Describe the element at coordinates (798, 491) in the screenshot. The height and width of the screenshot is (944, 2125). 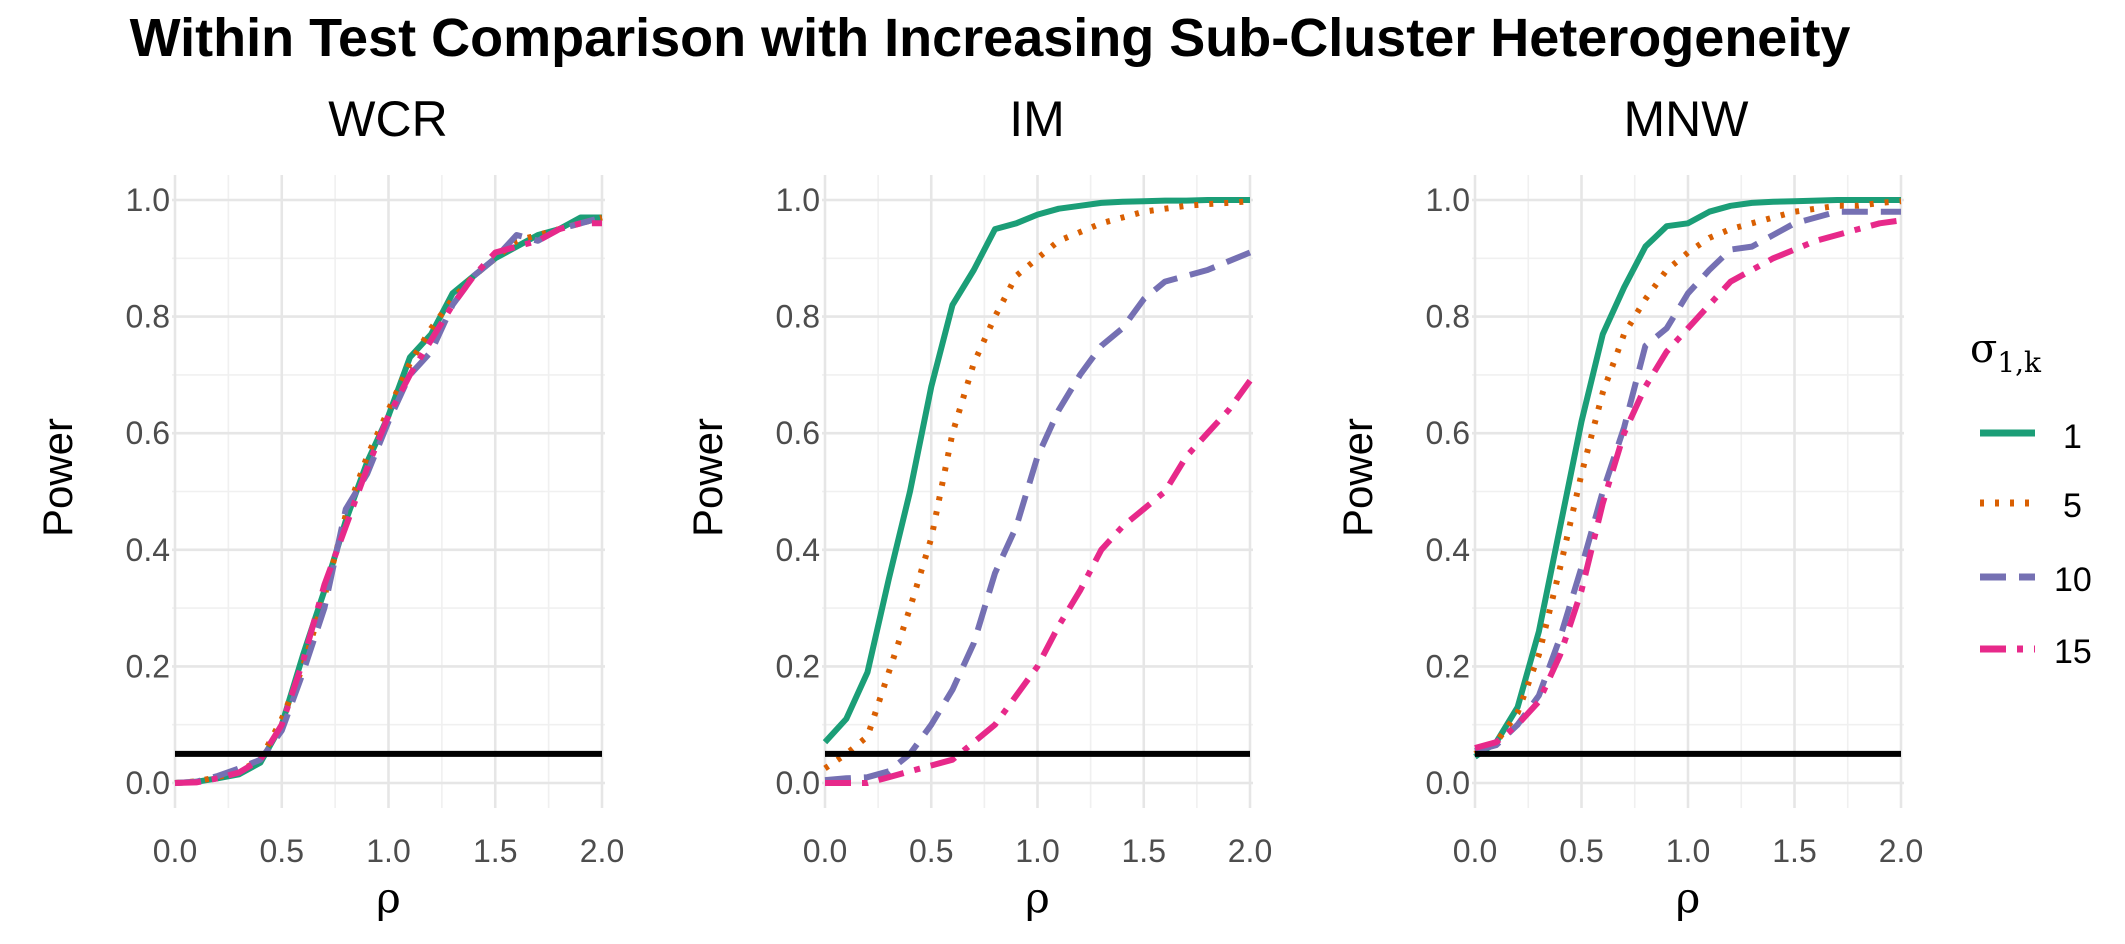
I see `y-tick-labels-im: 0.0 0.2 0.4 0.6 0.8 1.0` at that location.